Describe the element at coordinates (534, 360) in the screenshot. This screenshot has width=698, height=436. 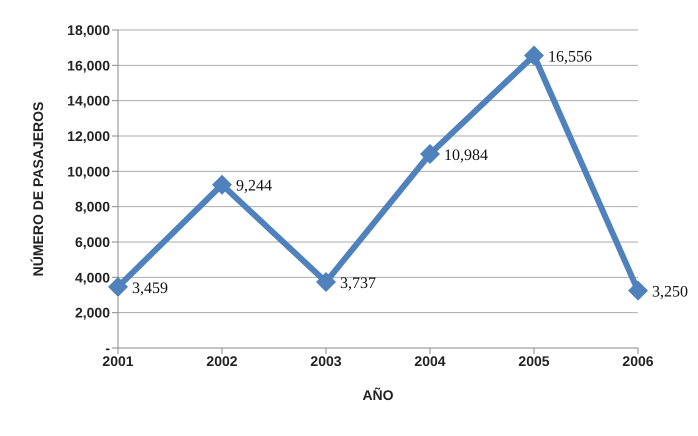
I see `x-tick-label: 2005` at that location.